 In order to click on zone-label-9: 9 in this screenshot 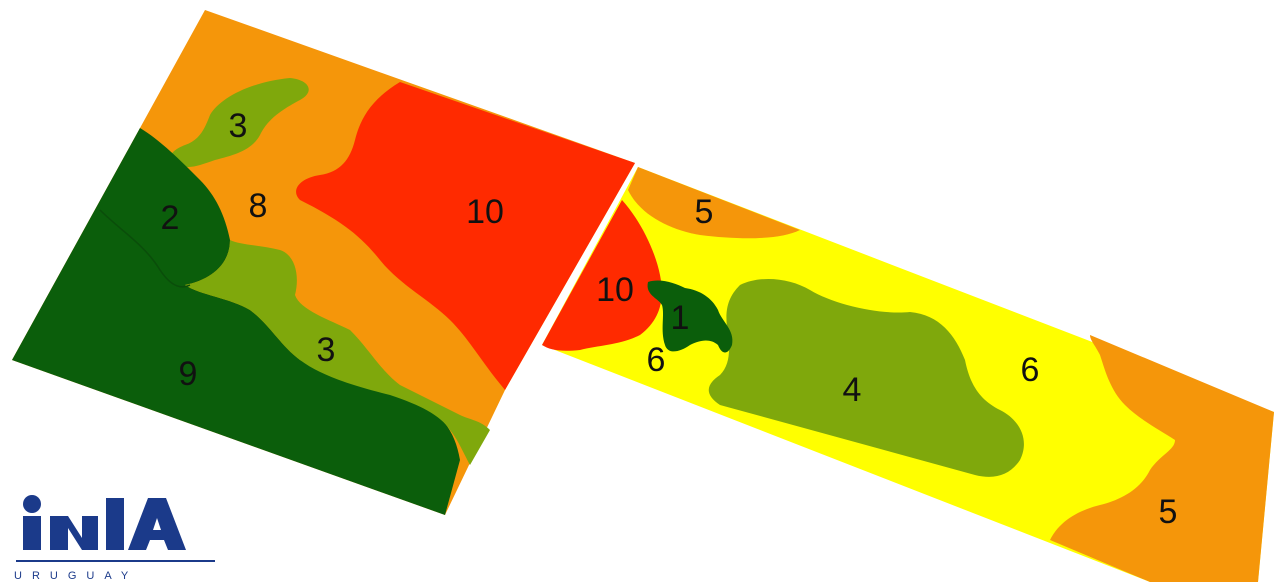, I will do `click(188, 374)`.